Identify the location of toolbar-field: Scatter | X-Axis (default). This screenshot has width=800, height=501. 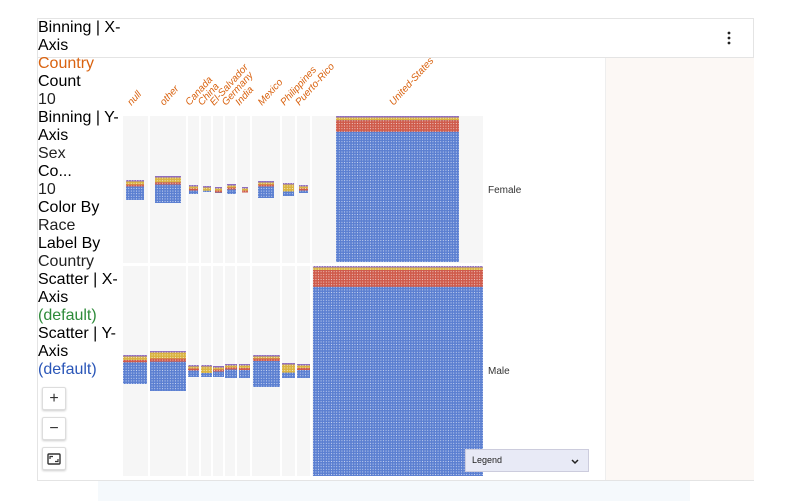
(84, 298).